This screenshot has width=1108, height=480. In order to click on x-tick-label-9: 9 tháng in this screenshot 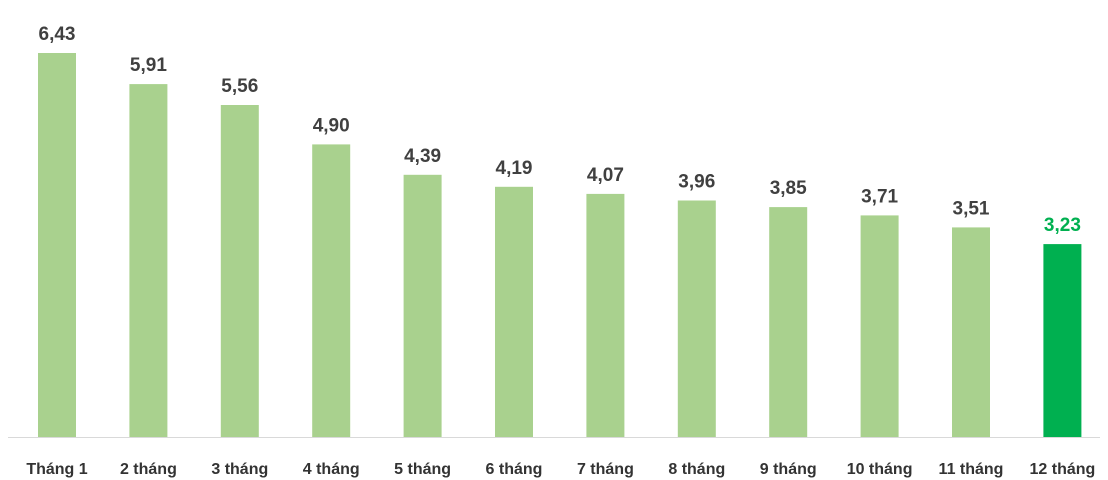, I will do `click(788, 469)`.